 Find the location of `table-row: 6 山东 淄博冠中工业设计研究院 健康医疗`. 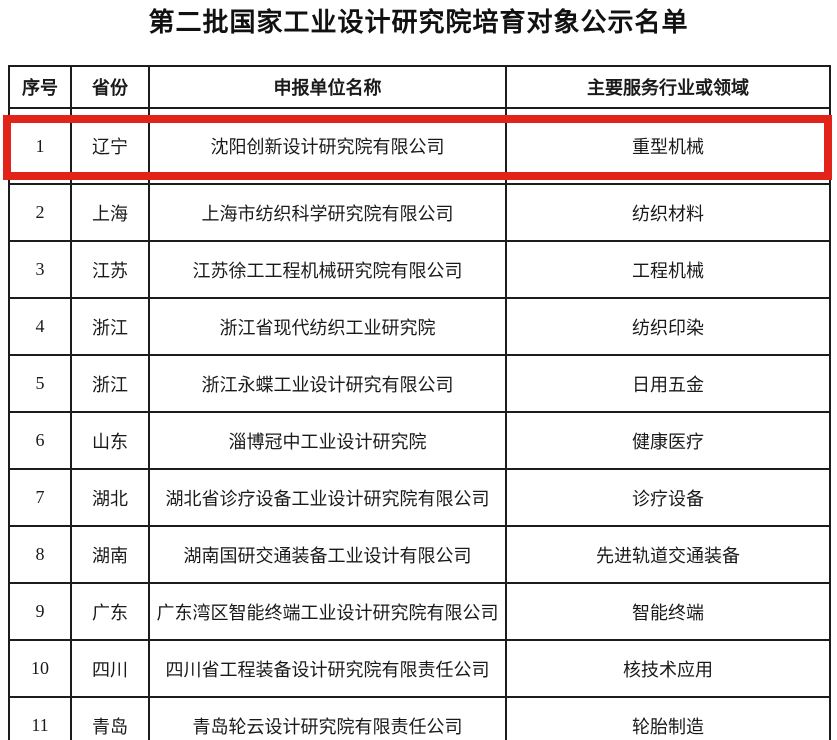

table-row: 6 山东 淄博冠中工业设计研究院 健康医疗 is located at coordinates (419, 440).